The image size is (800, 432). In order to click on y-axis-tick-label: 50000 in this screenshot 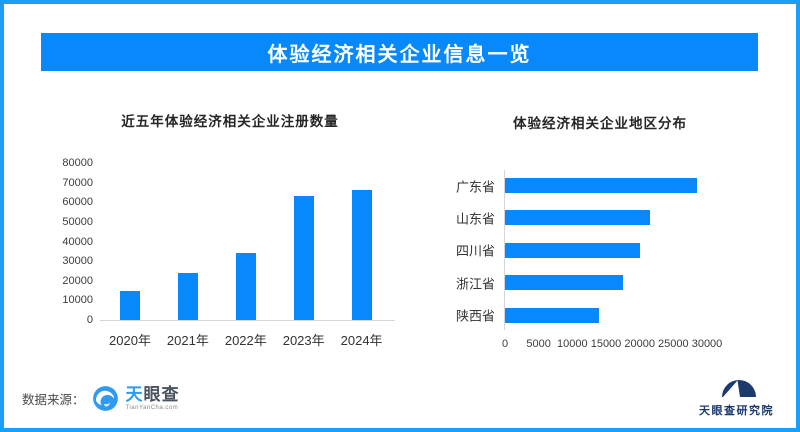, I will do `click(77, 221)`.